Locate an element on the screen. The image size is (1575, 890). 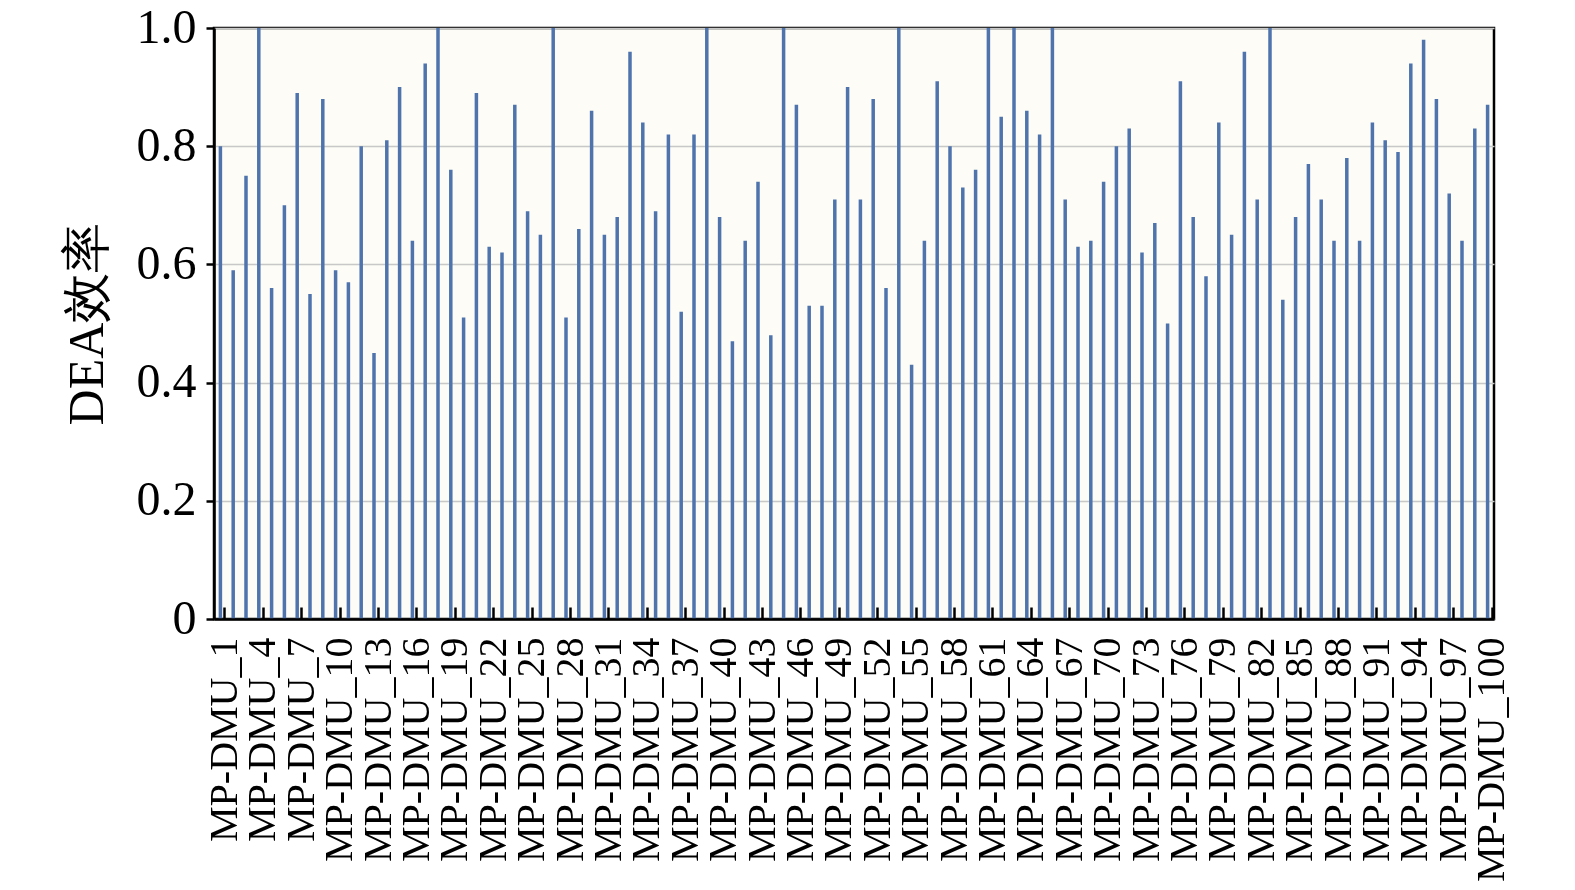
y-axis-title: DEA效率 is located at coordinates (85, 324).